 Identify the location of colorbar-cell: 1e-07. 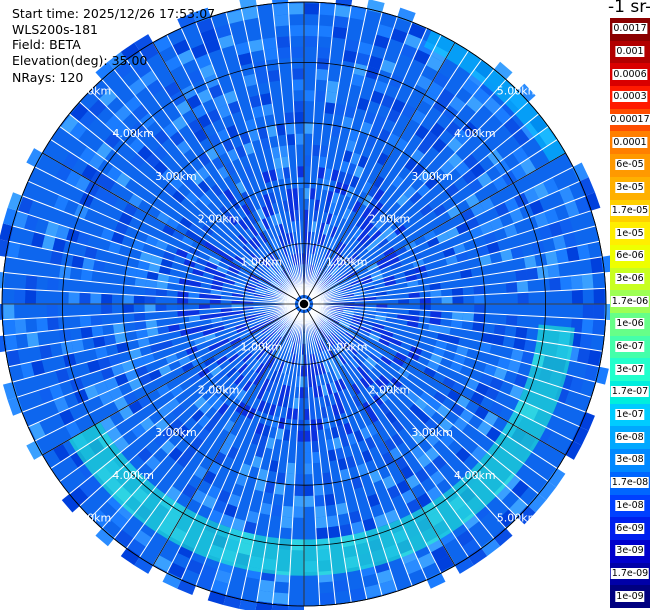
(630, 415).